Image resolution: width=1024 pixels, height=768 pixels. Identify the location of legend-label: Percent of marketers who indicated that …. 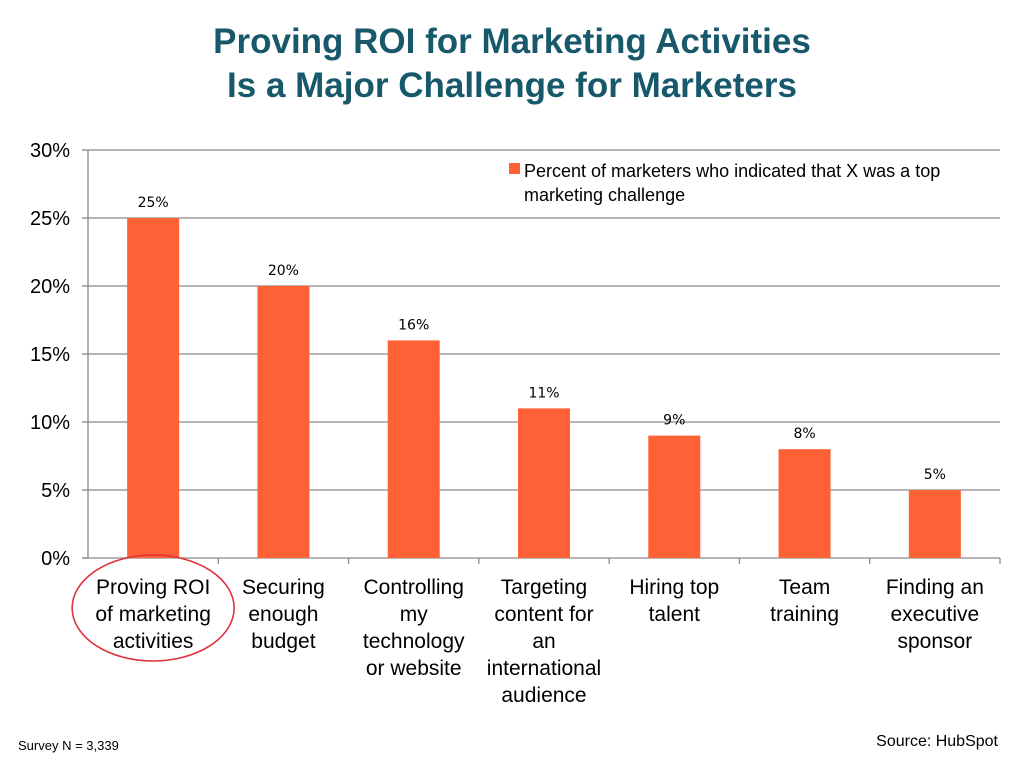
(732, 171).